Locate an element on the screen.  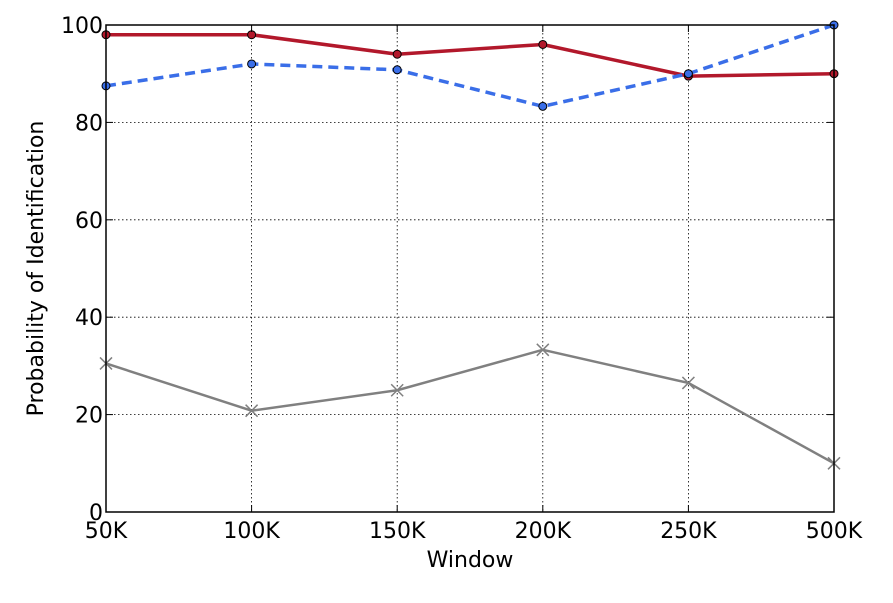
y-axis-label: Probability of Identification is located at coordinates (36, 269).